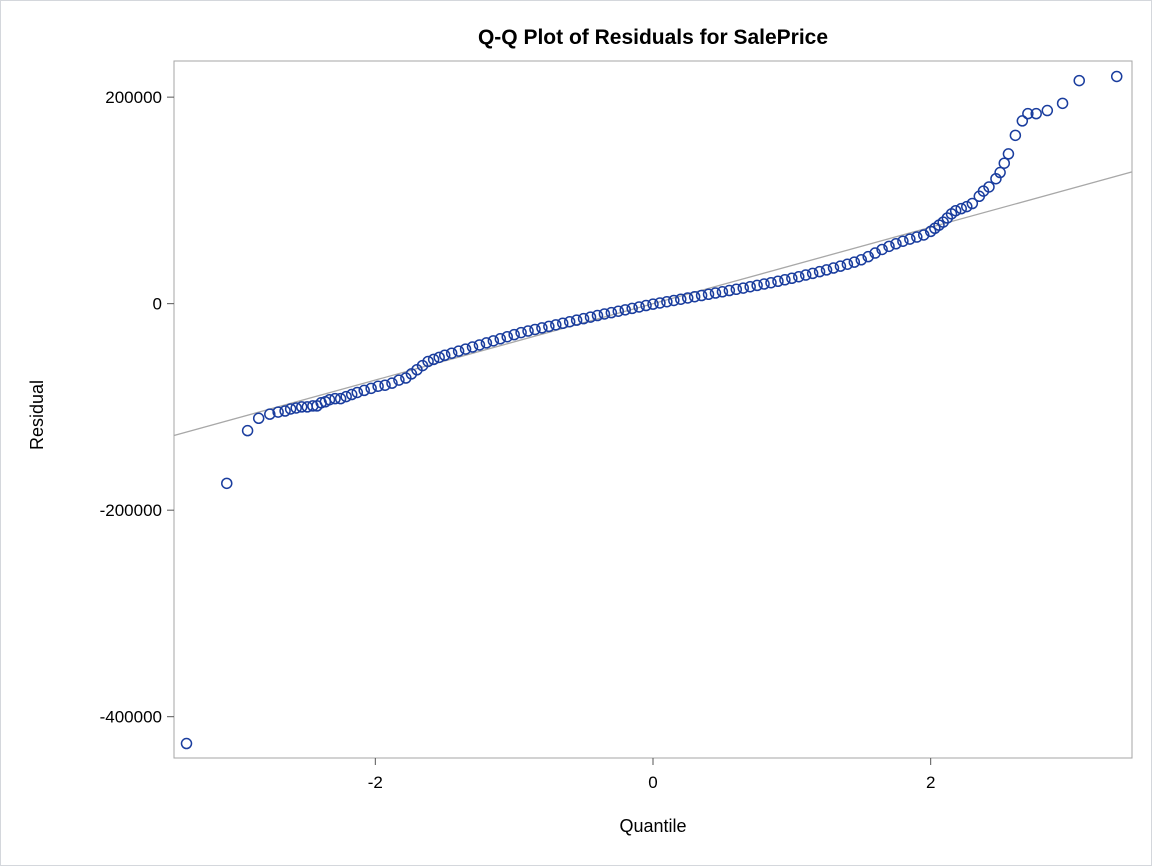 The width and height of the screenshot is (1152, 867). I want to click on y-tick-label: -200000, so click(131, 510).